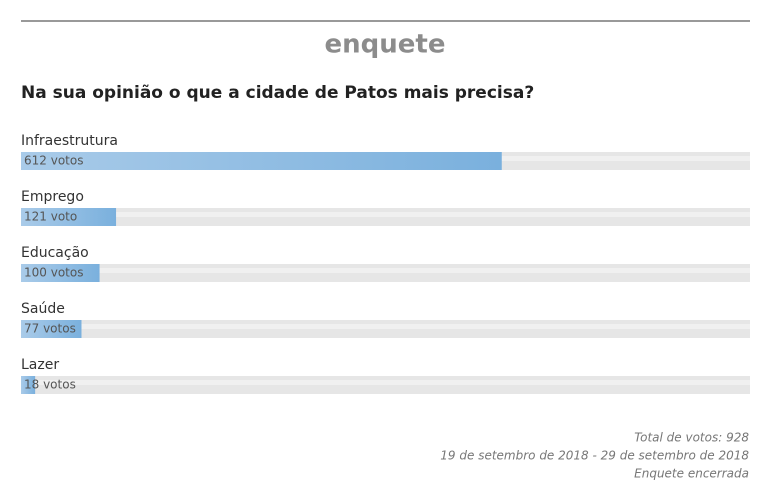 This screenshot has height=500, width=776. I want to click on value-label: 77 votos, so click(50, 329).